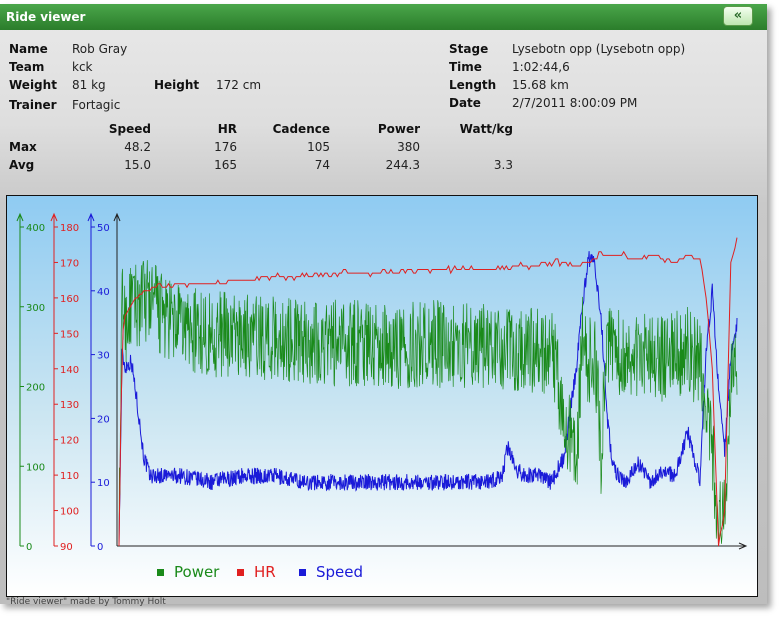 Image resolution: width=779 pixels, height=619 pixels. What do you see at coordinates (103, 356) in the screenshot?
I see `speed-tick-label: 30` at bounding box center [103, 356].